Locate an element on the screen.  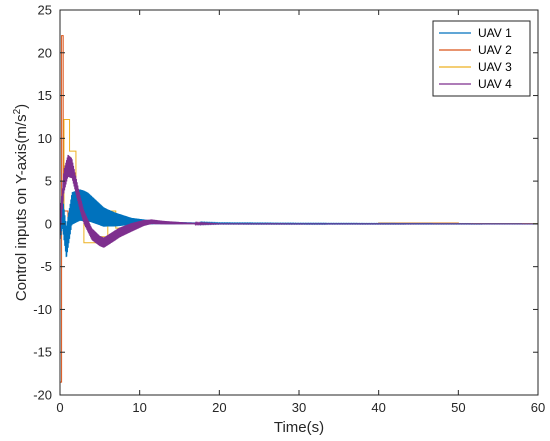
y-tick-label: 10 is located at coordinates (45, 138).